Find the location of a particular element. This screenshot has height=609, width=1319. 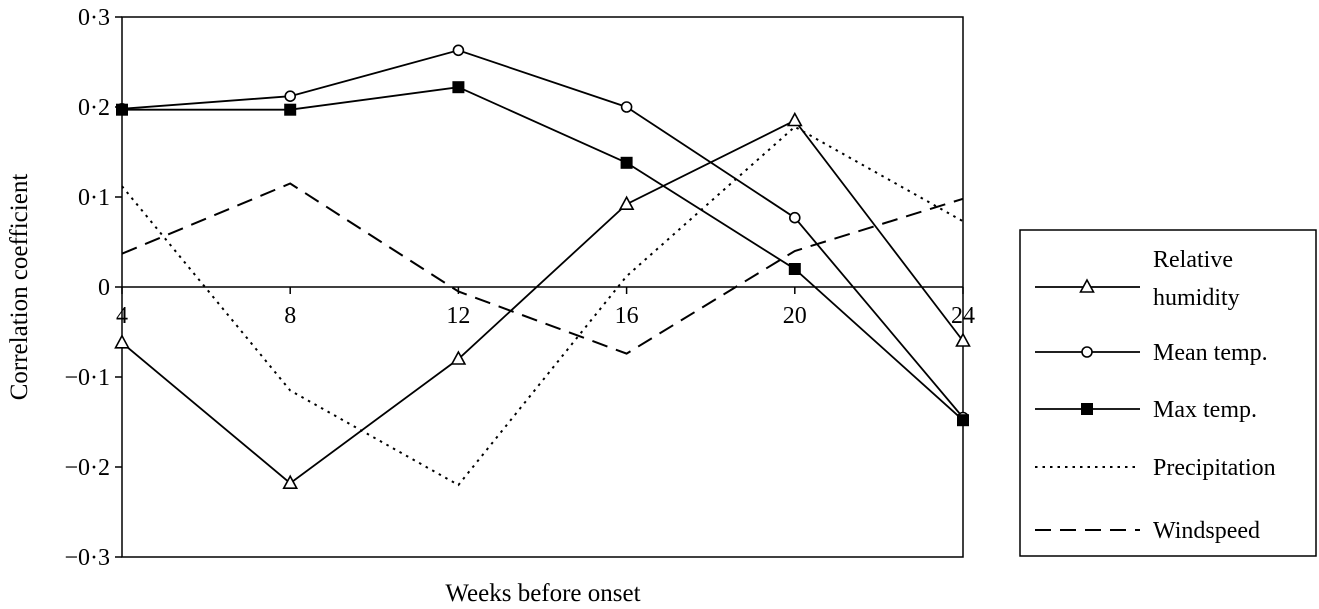

legend-label-relative-humidity: Relative humidity is located at coordinates (1196, 279).